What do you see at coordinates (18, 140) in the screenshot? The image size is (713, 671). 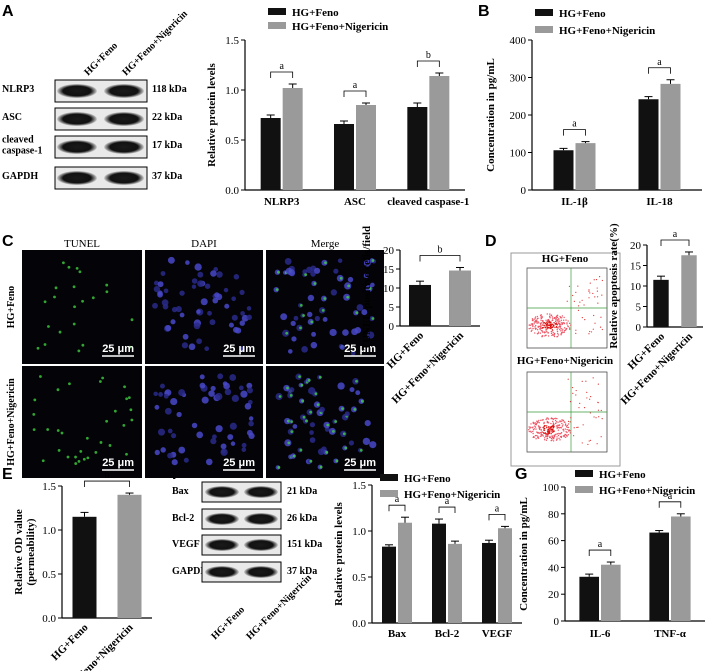 I see `blot-band-name: cleaved` at bounding box center [18, 140].